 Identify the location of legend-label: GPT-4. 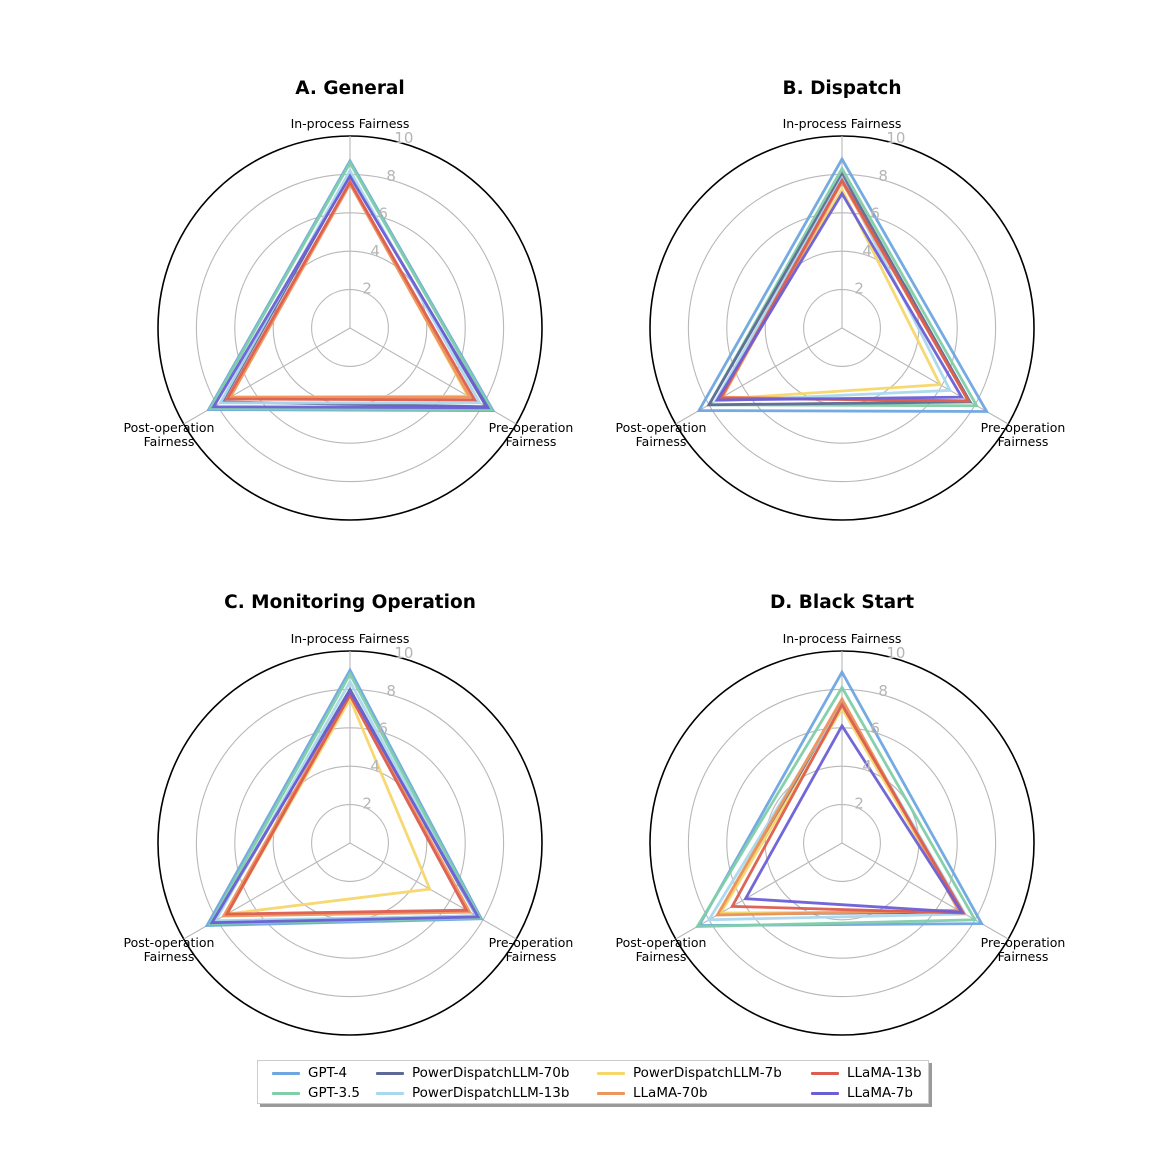
(328, 1073).